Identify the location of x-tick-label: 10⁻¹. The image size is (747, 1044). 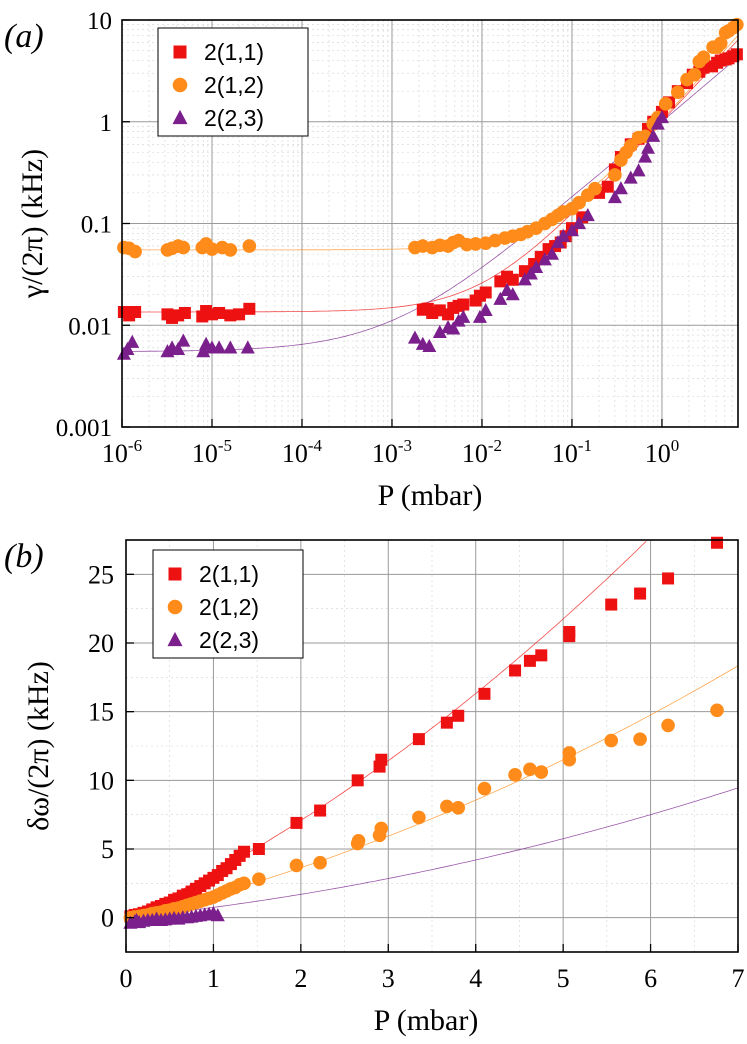
(572, 452).